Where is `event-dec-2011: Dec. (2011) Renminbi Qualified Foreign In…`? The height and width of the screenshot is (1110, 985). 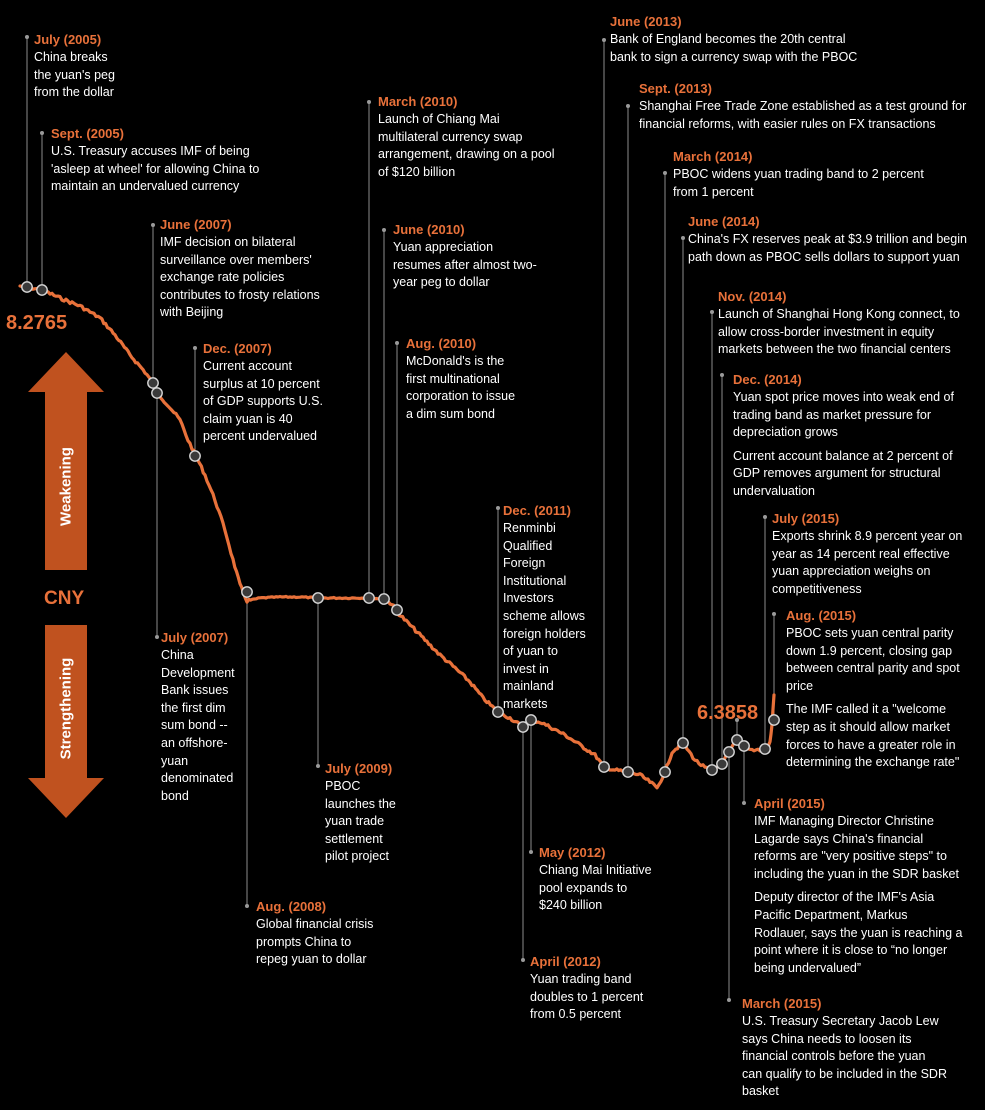 event-dec-2011: Dec. (2011) Renminbi Qualified Foreign In… is located at coordinates (544, 608).